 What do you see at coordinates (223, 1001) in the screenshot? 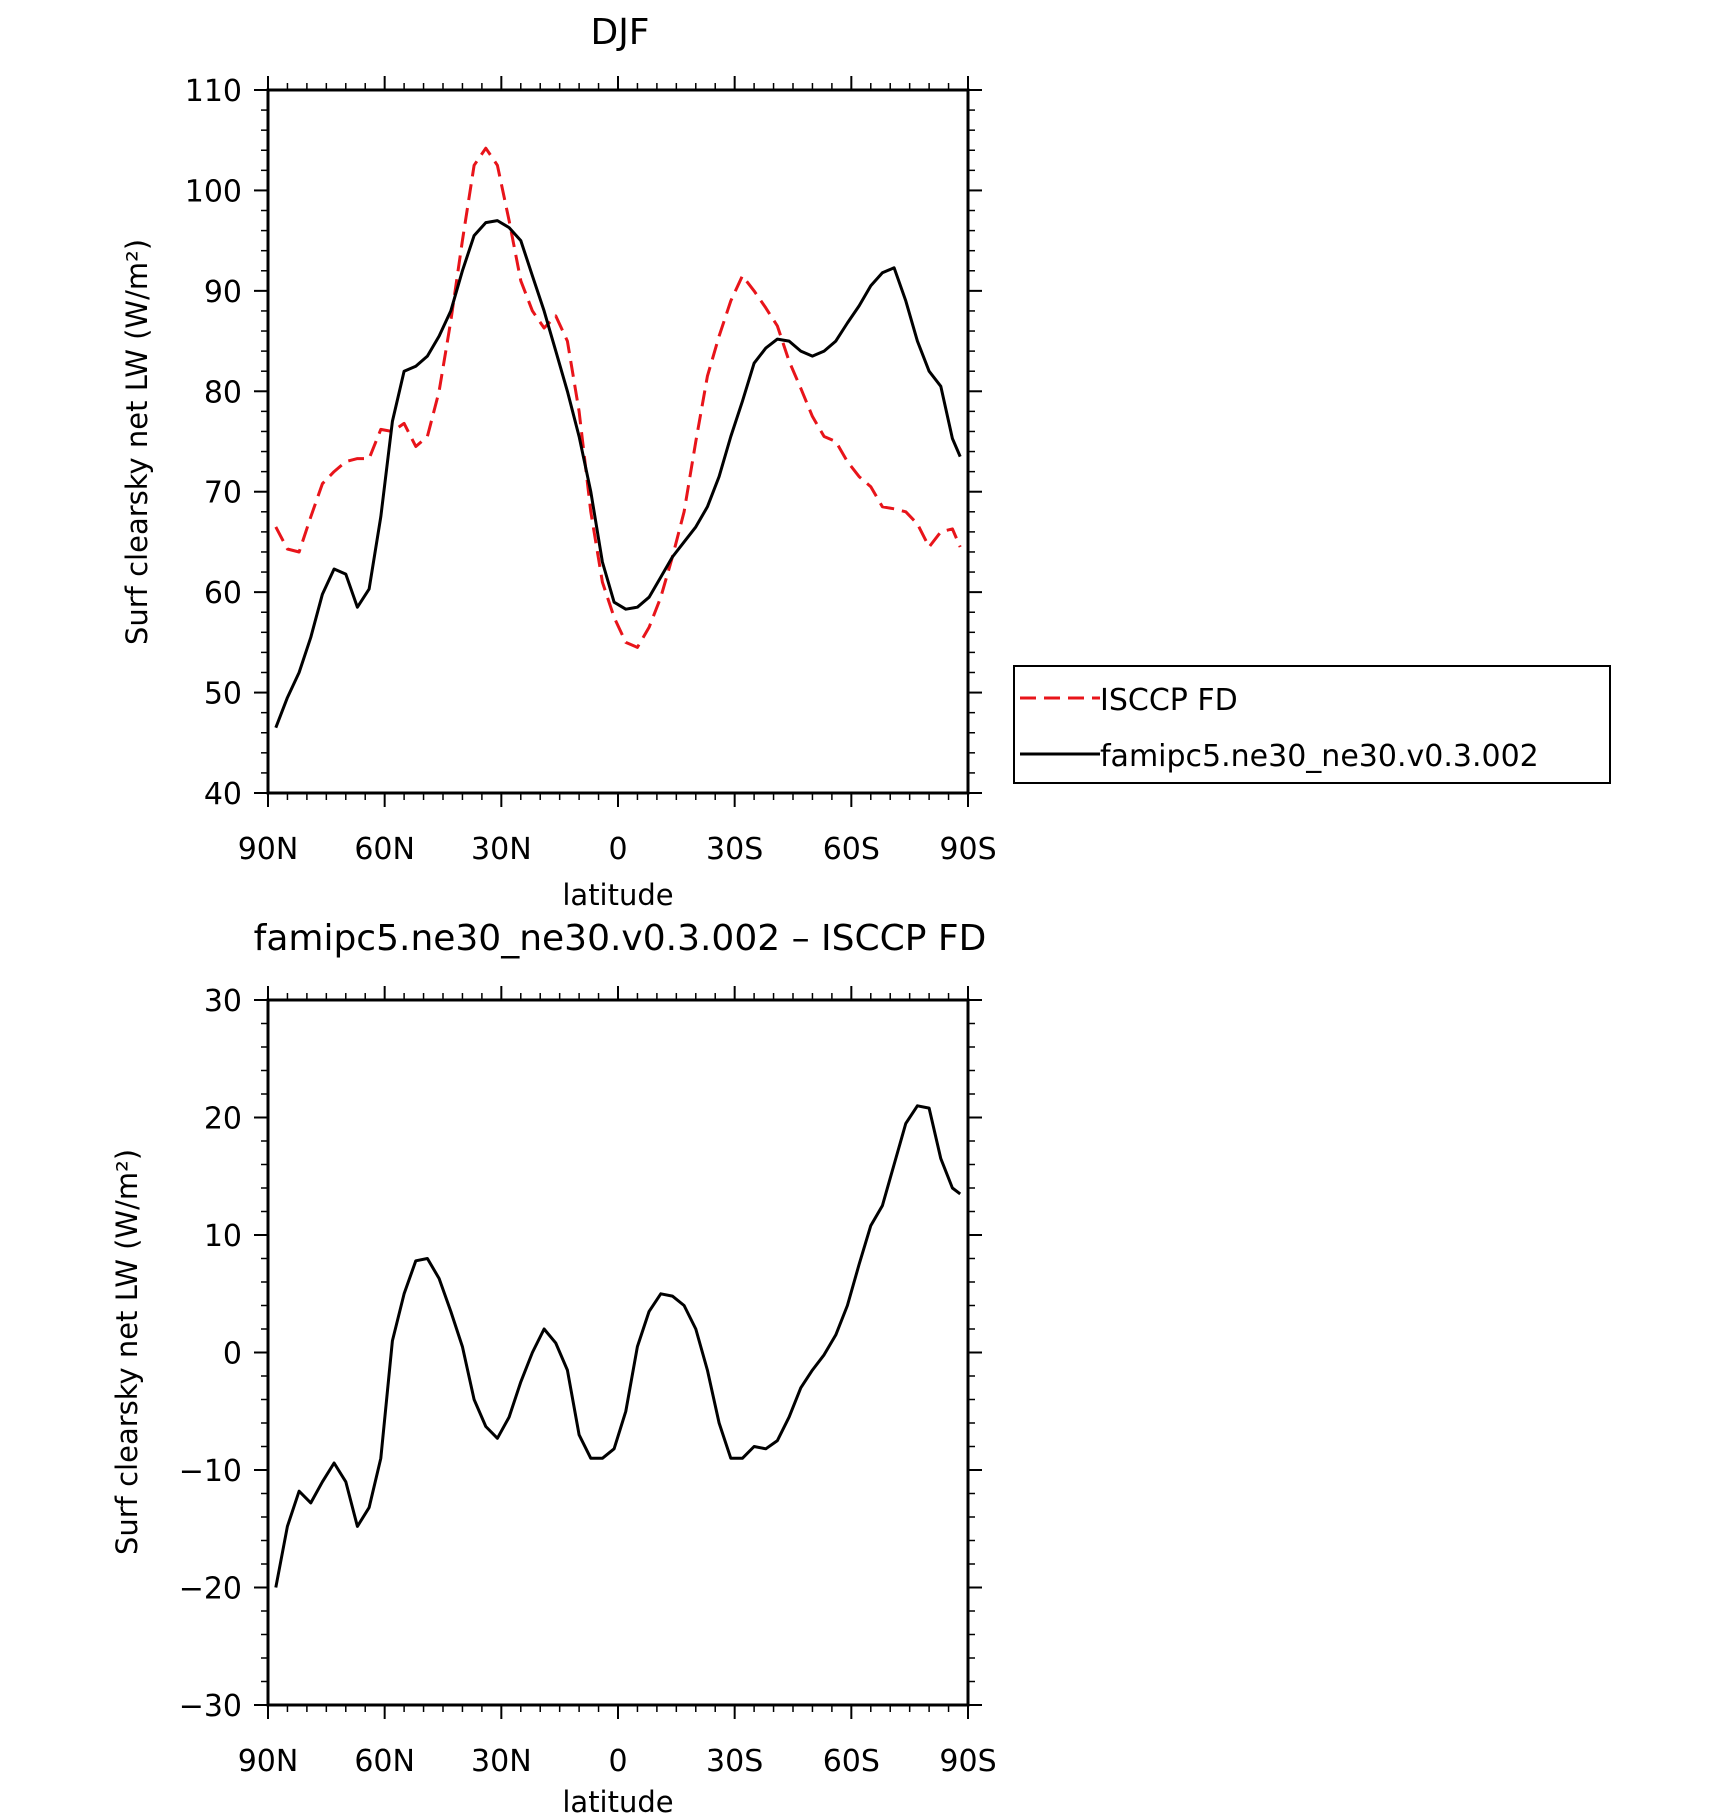
I see `bottom-y-tick-label: 30` at bounding box center [223, 1001].